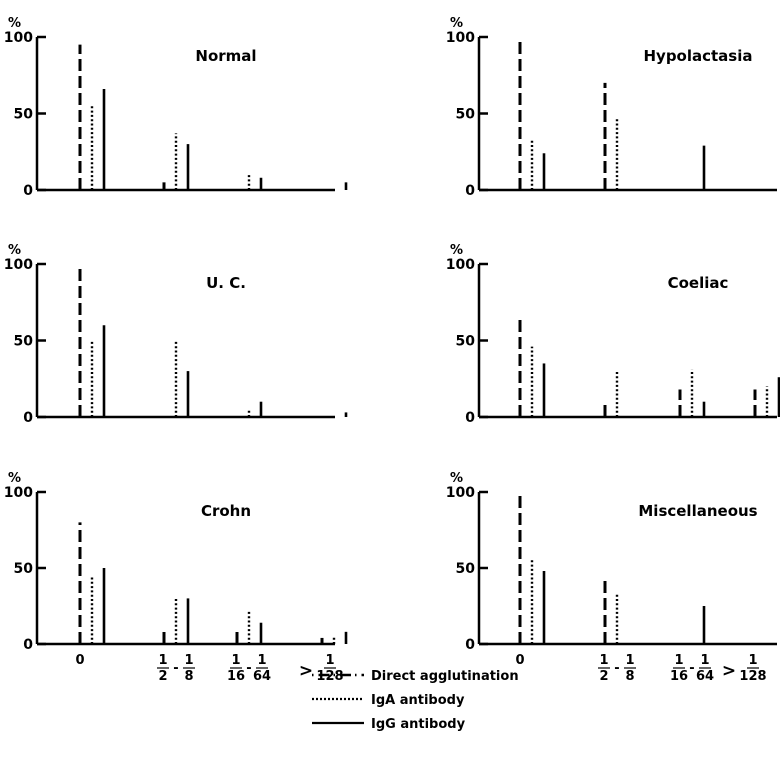 This screenshot has width=780, height=768. I want to click on legend-item: IgA antibody, so click(388, 700).